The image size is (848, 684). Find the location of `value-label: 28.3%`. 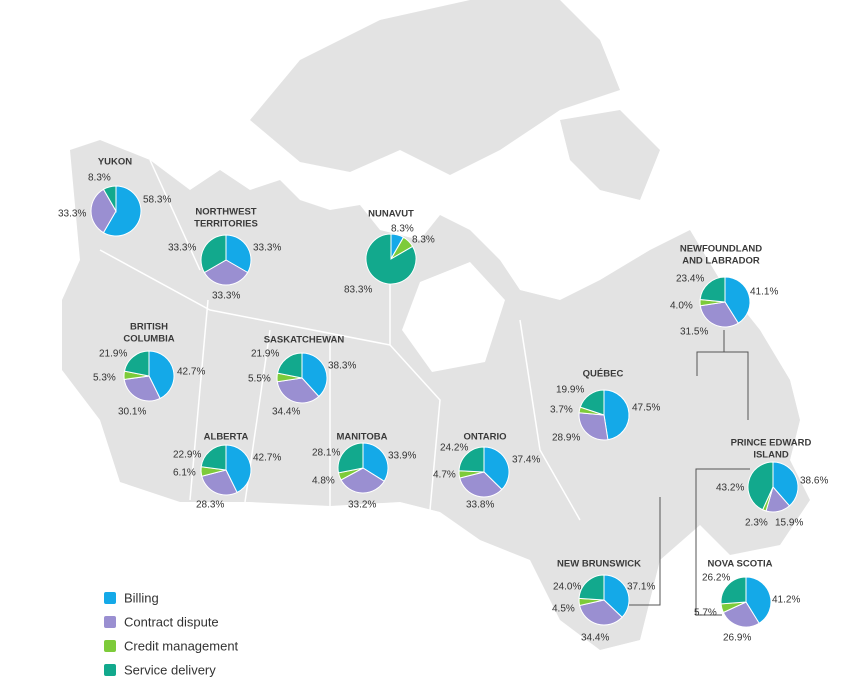

value-label: 28.3% is located at coordinates (210, 505).